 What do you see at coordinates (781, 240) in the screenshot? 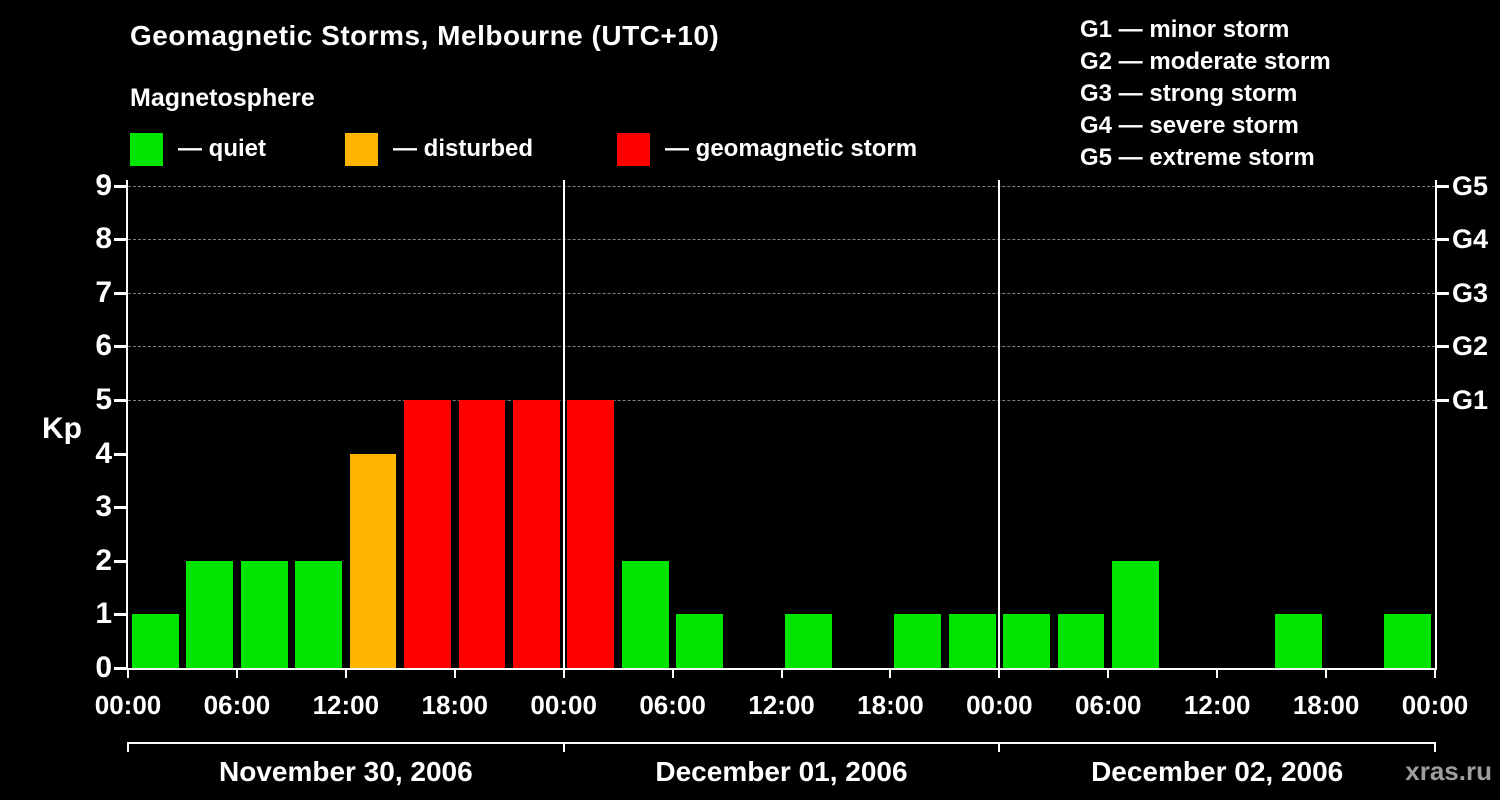
I see `gridline-kp8` at bounding box center [781, 240].